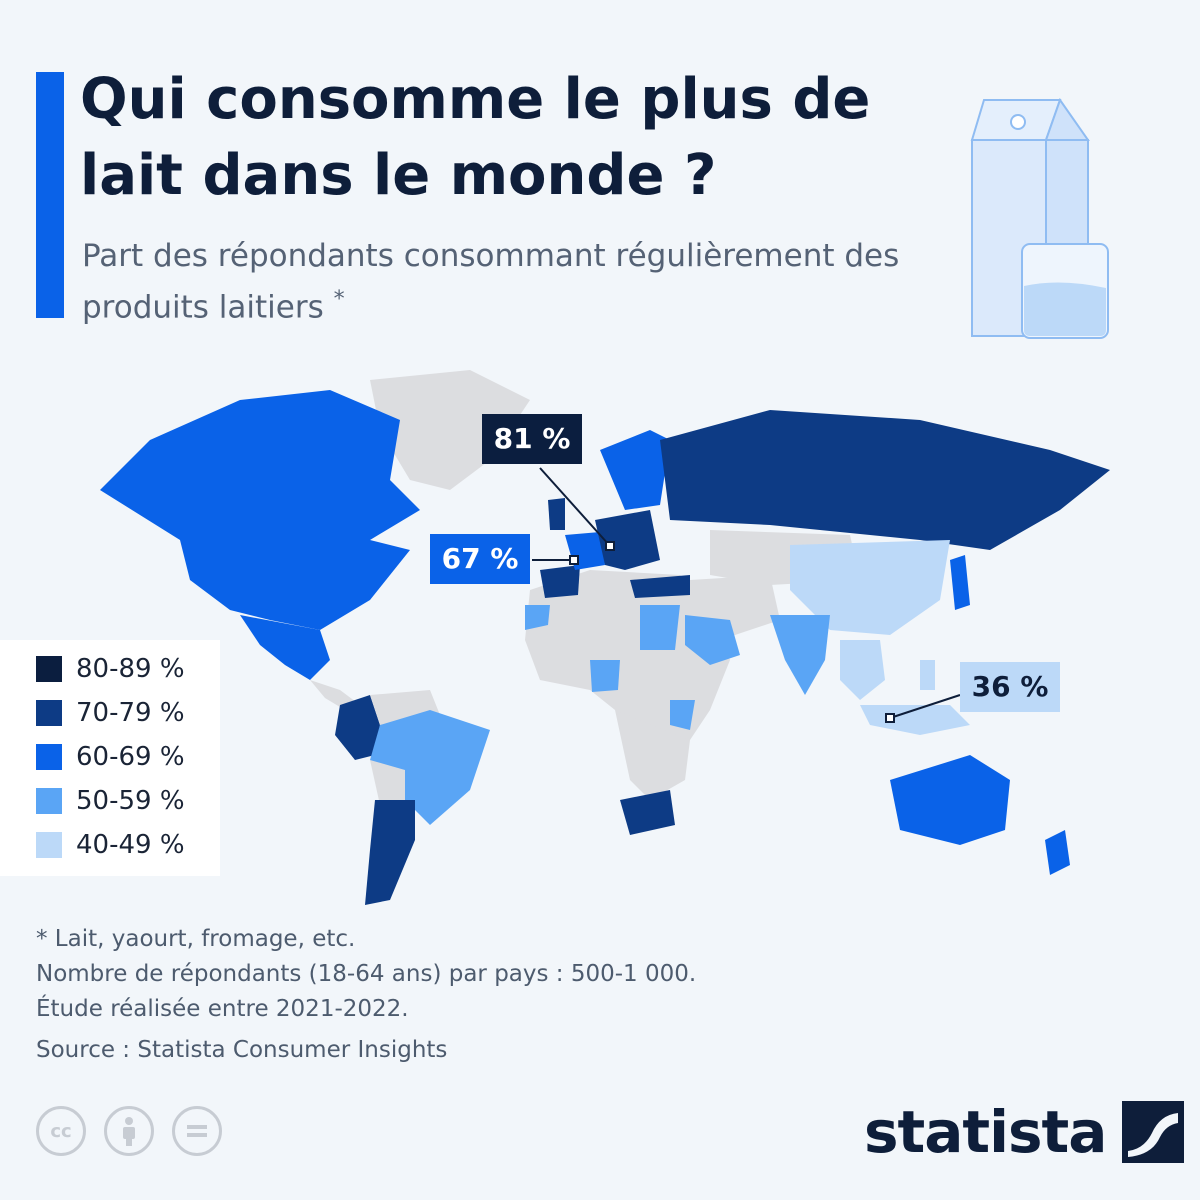 Image resolution: width=1200 pixels, height=1200 pixels. I want to click on callout-67-label: 67 %, so click(480, 558).